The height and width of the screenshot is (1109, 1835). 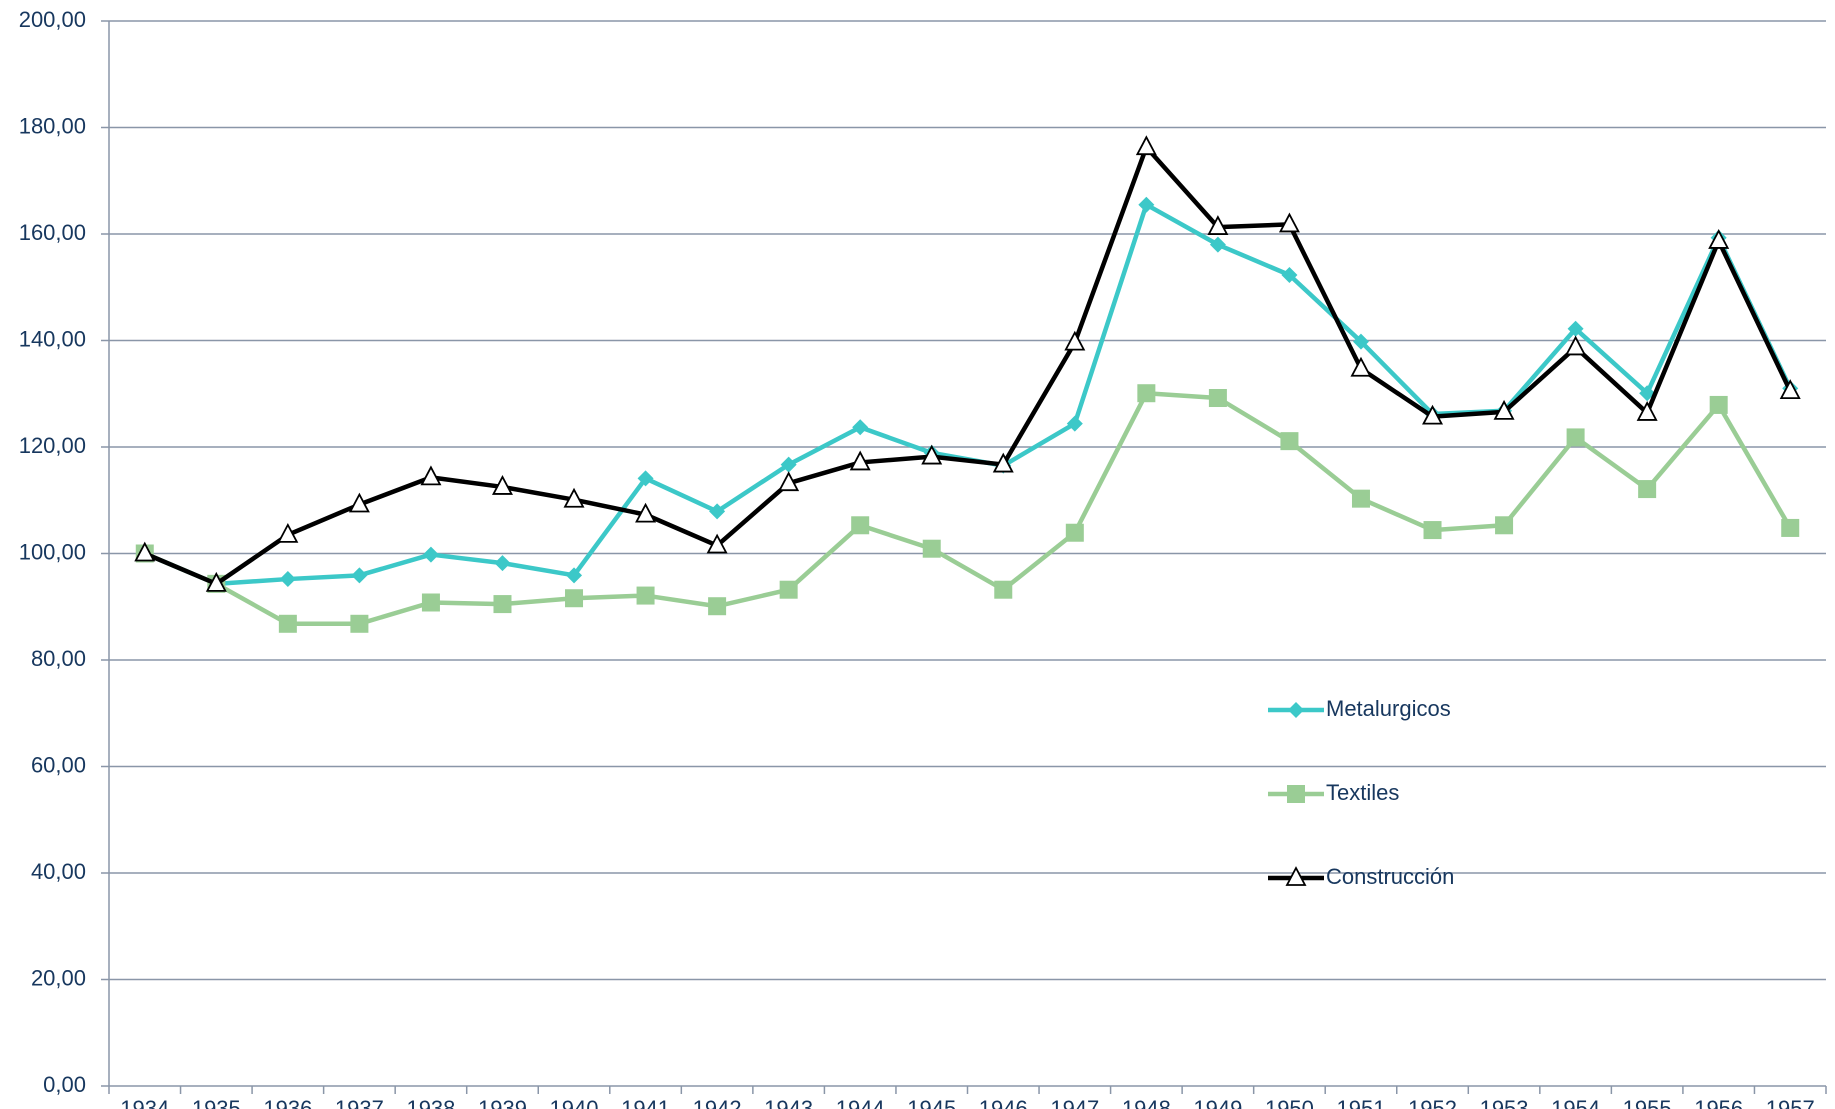 What do you see at coordinates (860, 1102) in the screenshot?
I see `x-tick-label: 1944` at bounding box center [860, 1102].